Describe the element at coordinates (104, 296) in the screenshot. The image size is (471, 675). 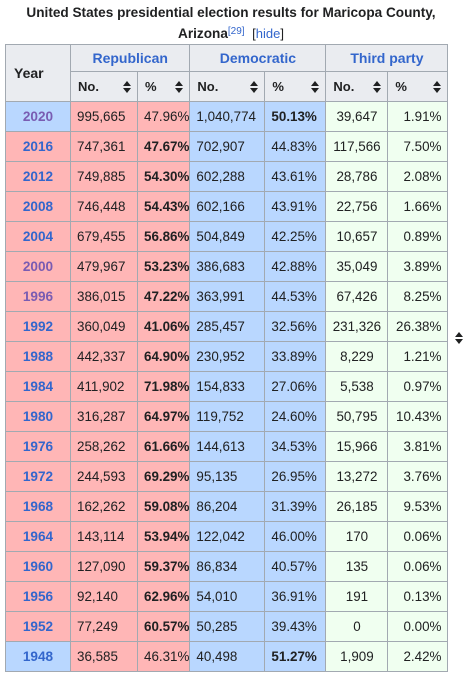
I see `rep-votes-cell: 386,015` at that location.